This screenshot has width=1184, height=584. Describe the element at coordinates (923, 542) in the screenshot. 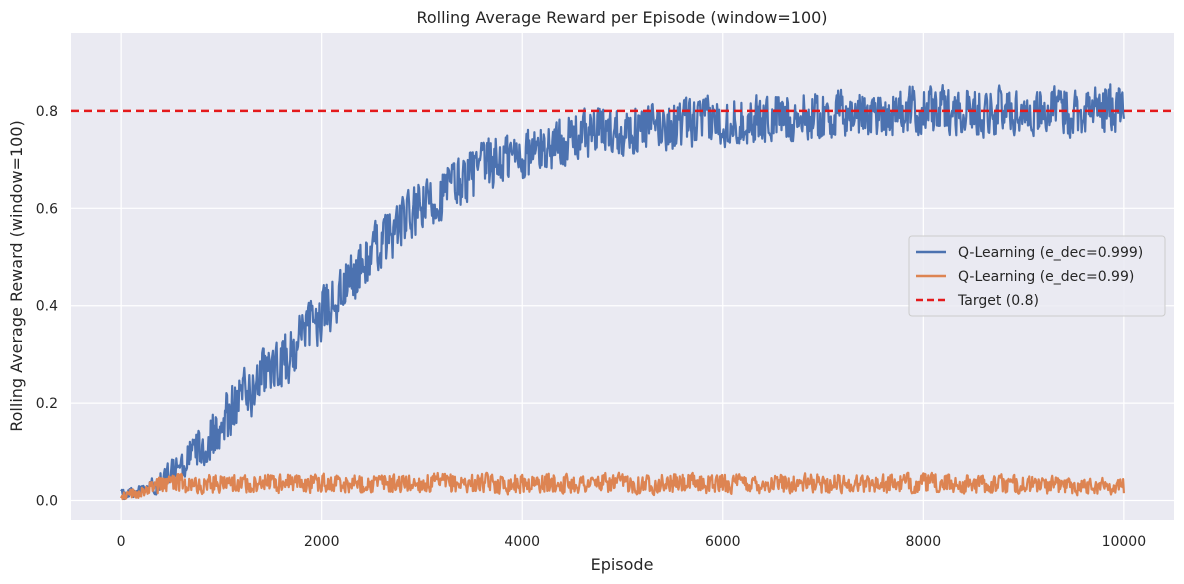

I see `x-tick-label: 8000` at that location.